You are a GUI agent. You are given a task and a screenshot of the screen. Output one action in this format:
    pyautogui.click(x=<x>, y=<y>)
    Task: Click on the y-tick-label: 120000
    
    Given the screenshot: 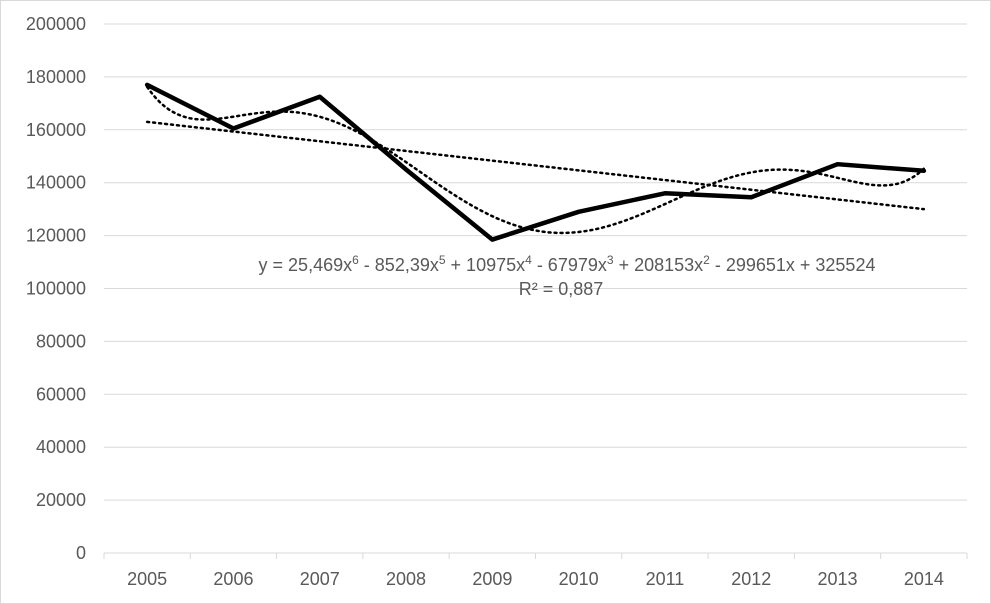 What is the action you would take?
    pyautogui.click(x=56, y=236)
    